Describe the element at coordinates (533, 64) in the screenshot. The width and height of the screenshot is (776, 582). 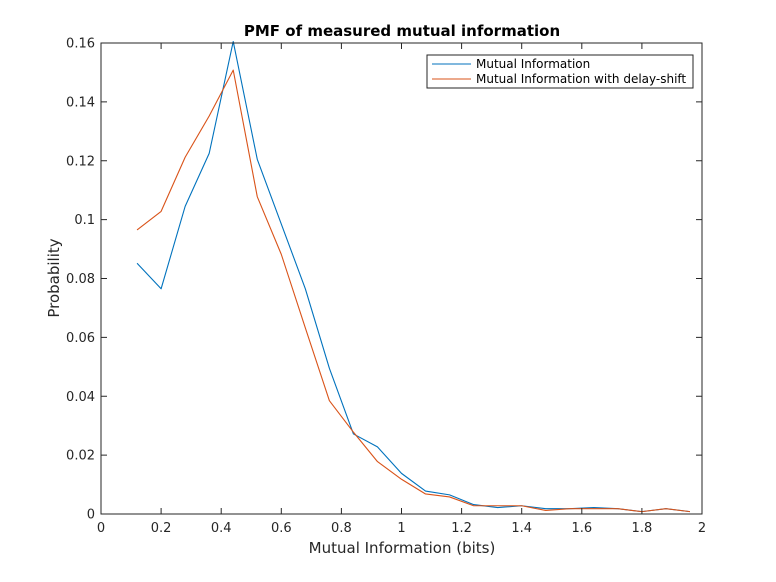
I see `legend-label-mutual-information: Mutual Information` at that location.